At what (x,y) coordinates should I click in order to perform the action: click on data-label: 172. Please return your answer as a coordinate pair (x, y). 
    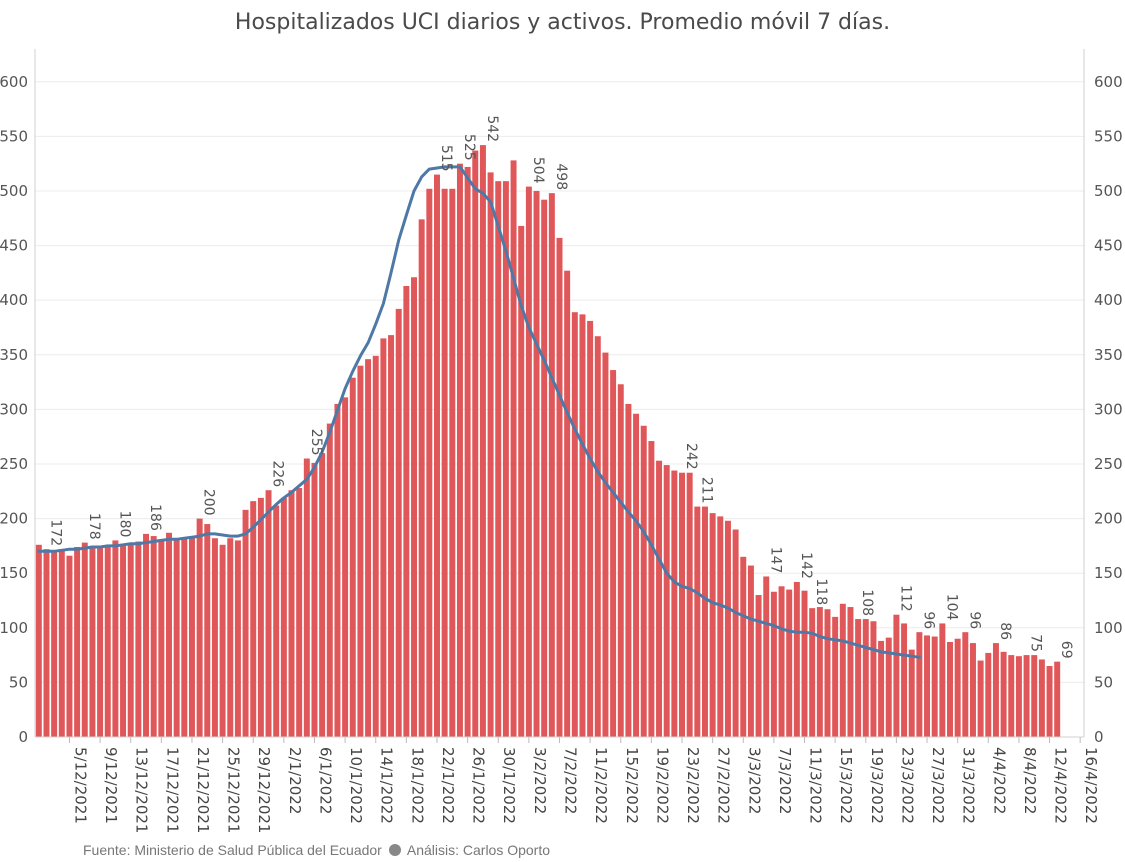
    Looking at the image, I should click on (55, 532).